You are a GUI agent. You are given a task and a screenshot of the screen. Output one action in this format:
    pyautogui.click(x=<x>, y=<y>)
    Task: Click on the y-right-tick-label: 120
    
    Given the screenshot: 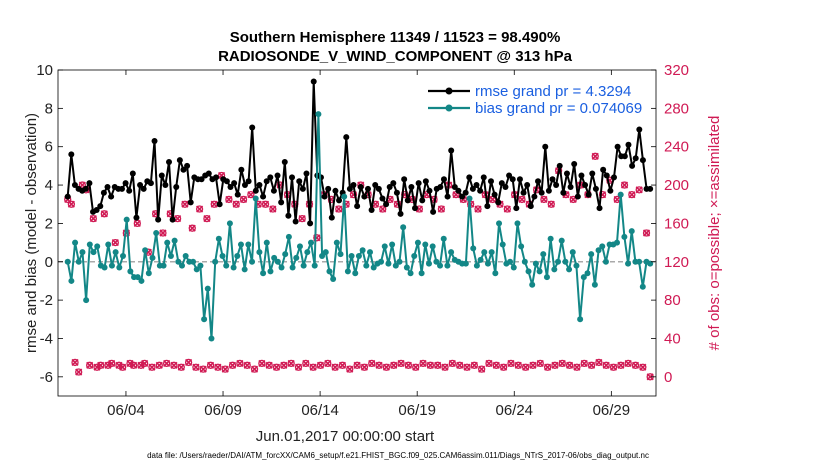 What is the action you would take?
    pyautogui.click(x=676, y=262)
    